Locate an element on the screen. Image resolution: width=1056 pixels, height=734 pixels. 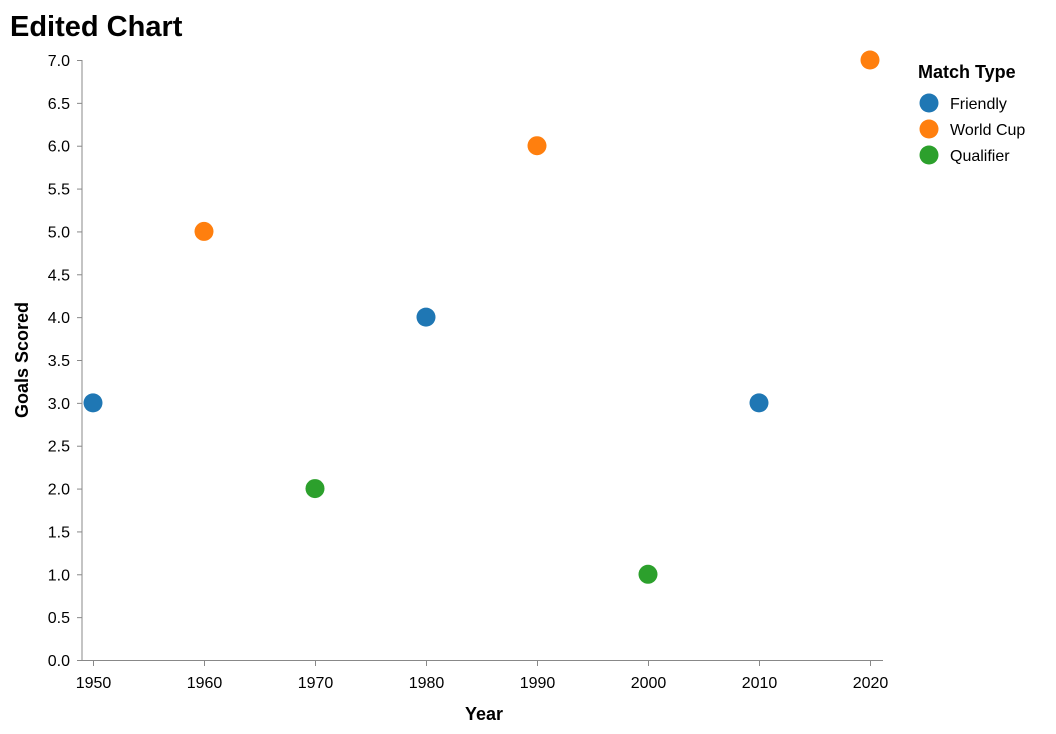
y-tick-label: 0.5 is located at coordinates (59, 618).